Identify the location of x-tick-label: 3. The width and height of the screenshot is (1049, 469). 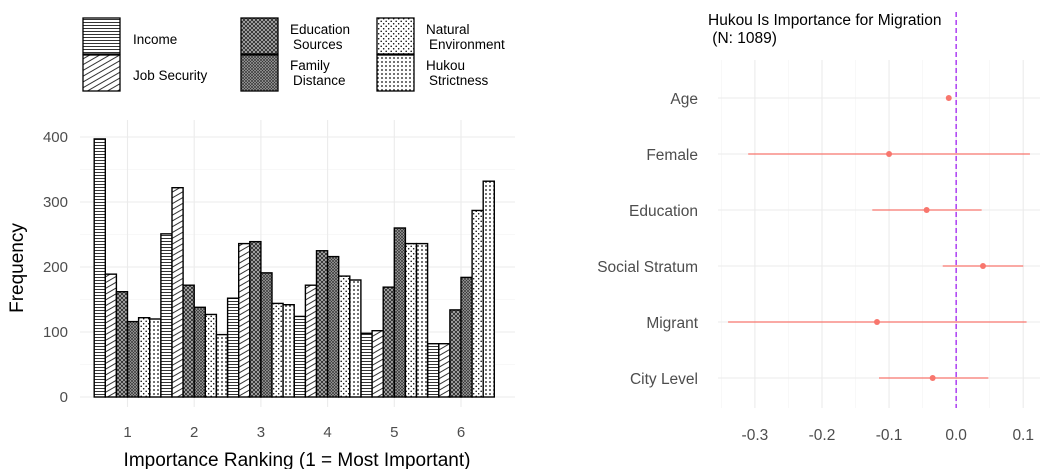
(261, 432).